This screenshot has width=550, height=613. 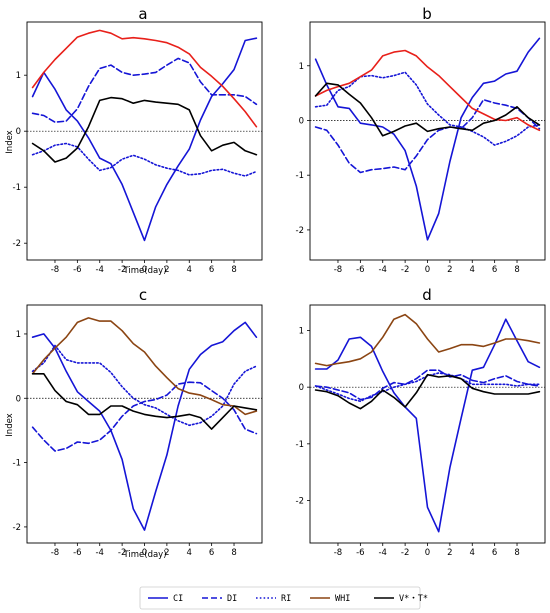 What do you see at coordinates (342, 599) in the screenshot?
I see `legend-label-whi: WHI` at bounding box center [342, 599].